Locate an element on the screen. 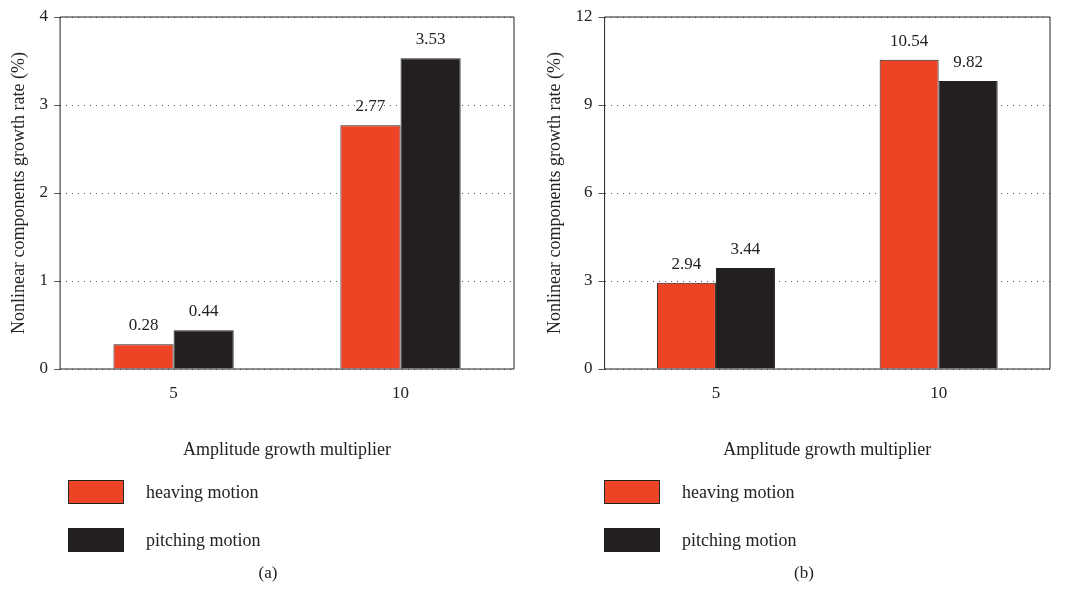  data-label: 2.77 is located at coordinates (370, 106).